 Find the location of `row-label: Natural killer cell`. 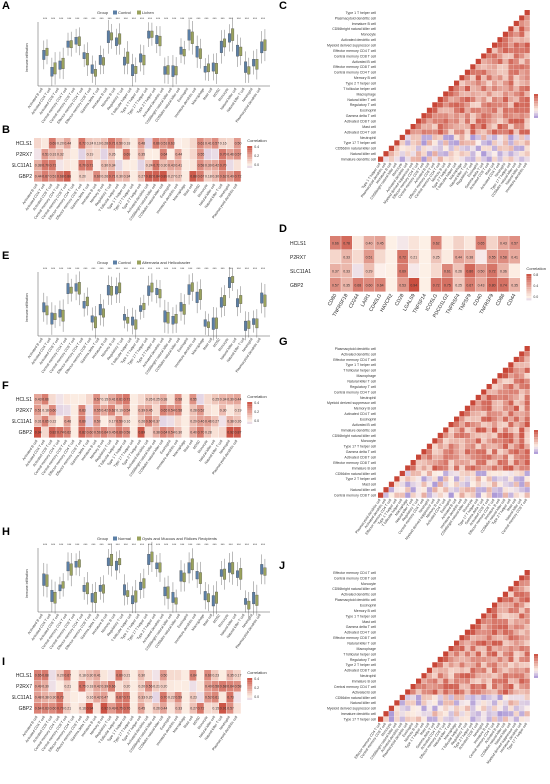

row-label: Natural killer cell is located at coordinates (363, 490).